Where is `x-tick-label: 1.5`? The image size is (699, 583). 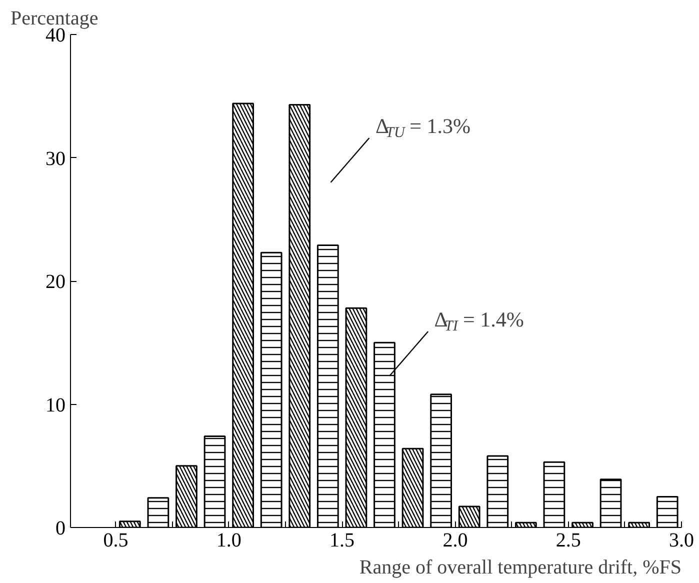
x-tick-label: 1.5 is located at coordinates (342, 541).